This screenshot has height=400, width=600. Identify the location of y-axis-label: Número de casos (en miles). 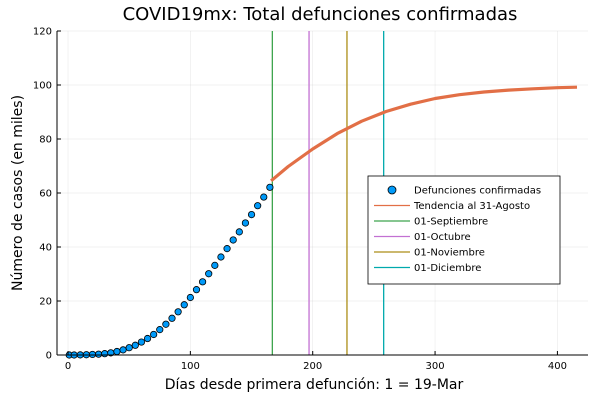
(18, 193).